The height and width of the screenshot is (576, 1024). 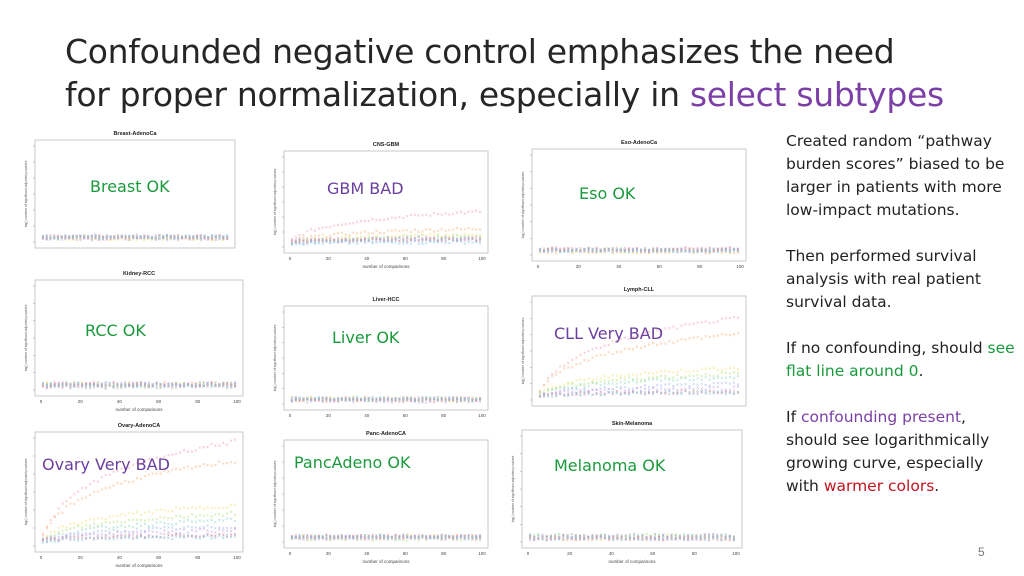 What do you see at coordinates (736, 553) in the screenshot?
I see `x-tick-label: 100` at bounding box center [736, 553].